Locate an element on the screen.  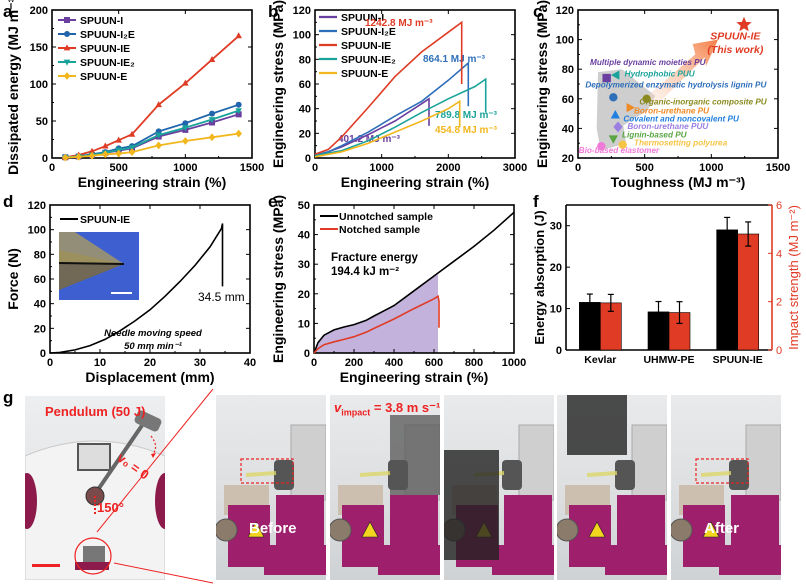
sample-strip is located at coordinates (602, 474).